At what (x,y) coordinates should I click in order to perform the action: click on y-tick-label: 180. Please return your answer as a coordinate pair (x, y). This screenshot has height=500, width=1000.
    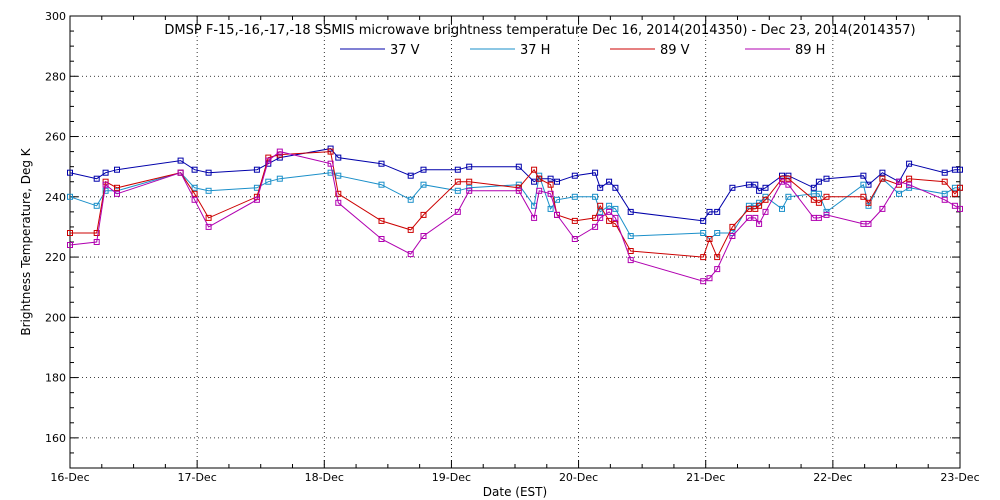
    Looking at the image, I should click on (55, 378).